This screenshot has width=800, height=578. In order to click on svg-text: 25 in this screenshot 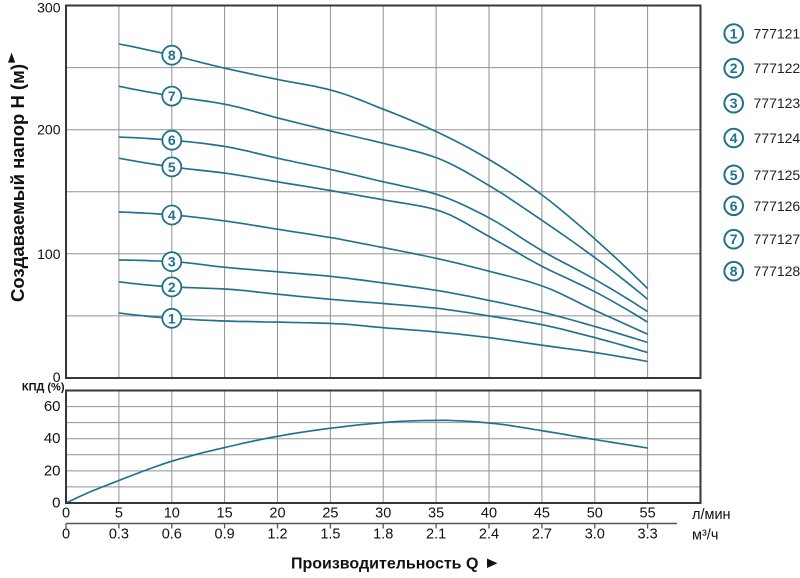, I will do `click(330, 514)`.